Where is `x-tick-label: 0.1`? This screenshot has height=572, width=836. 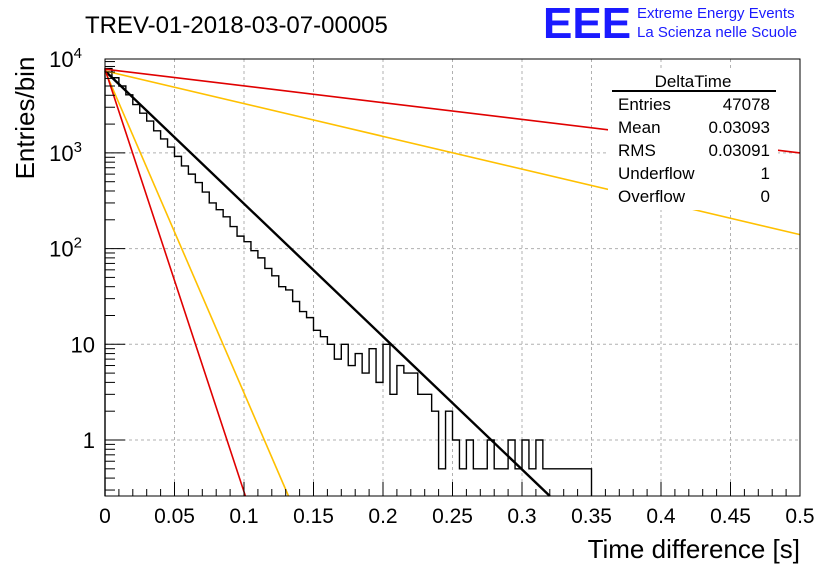 x-tick-label: 0.1 is located at coordinates (243, 516).